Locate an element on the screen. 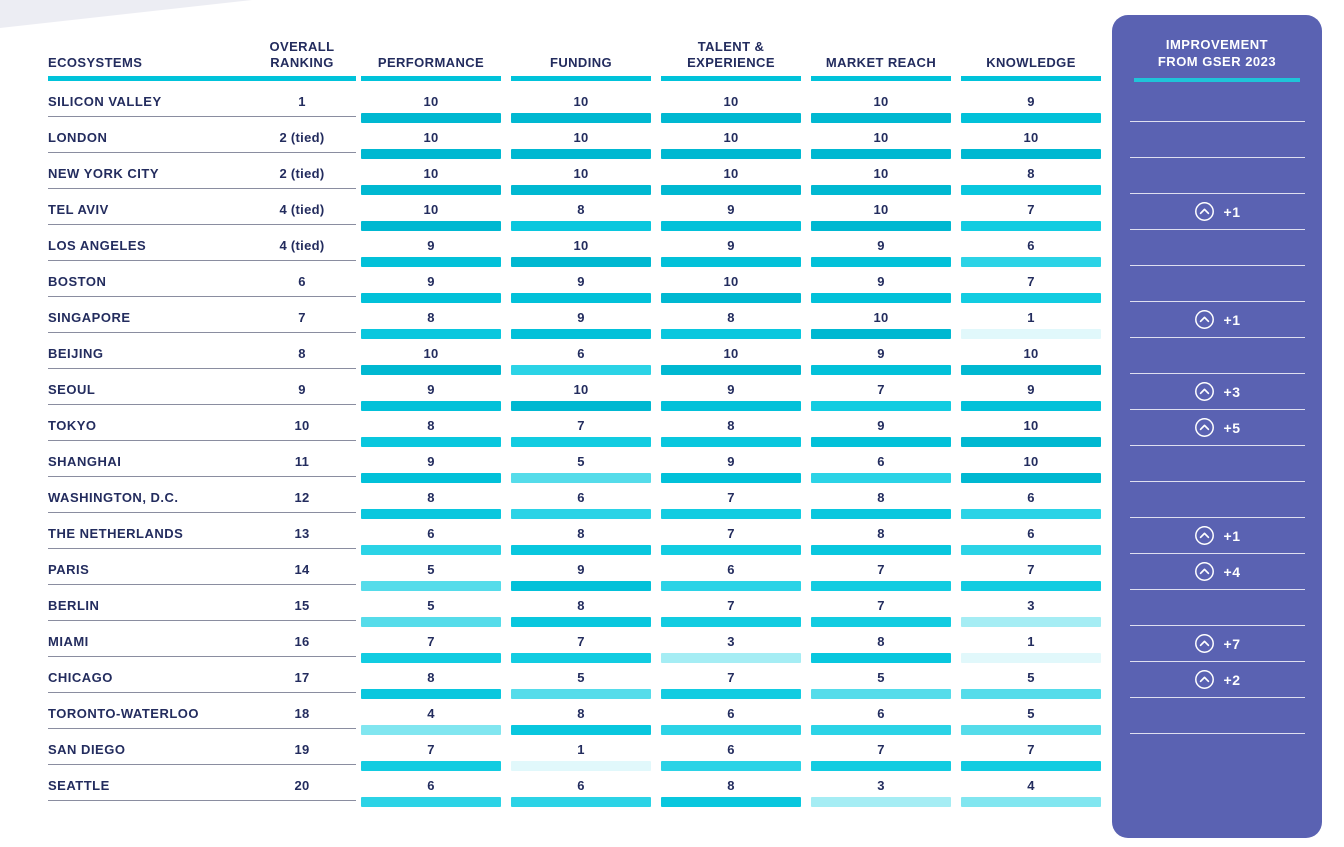 The image size is (1344, 847). ecosystem-name: TEL AVIV is located at coordinates (78, 209).